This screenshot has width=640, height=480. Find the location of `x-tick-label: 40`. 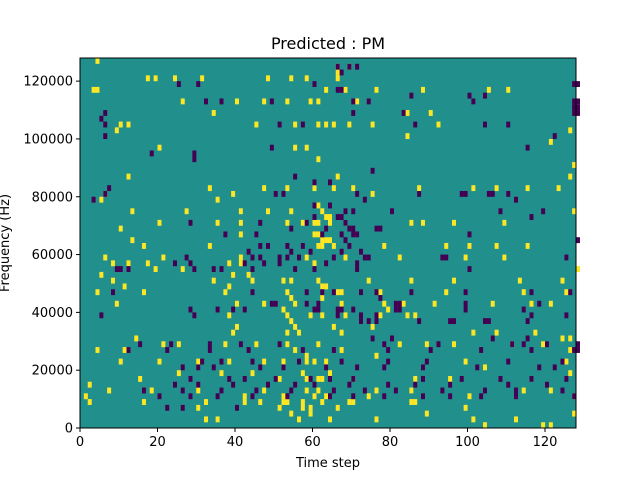

x-tick-label: 40 is located at coordinates (235, 442).